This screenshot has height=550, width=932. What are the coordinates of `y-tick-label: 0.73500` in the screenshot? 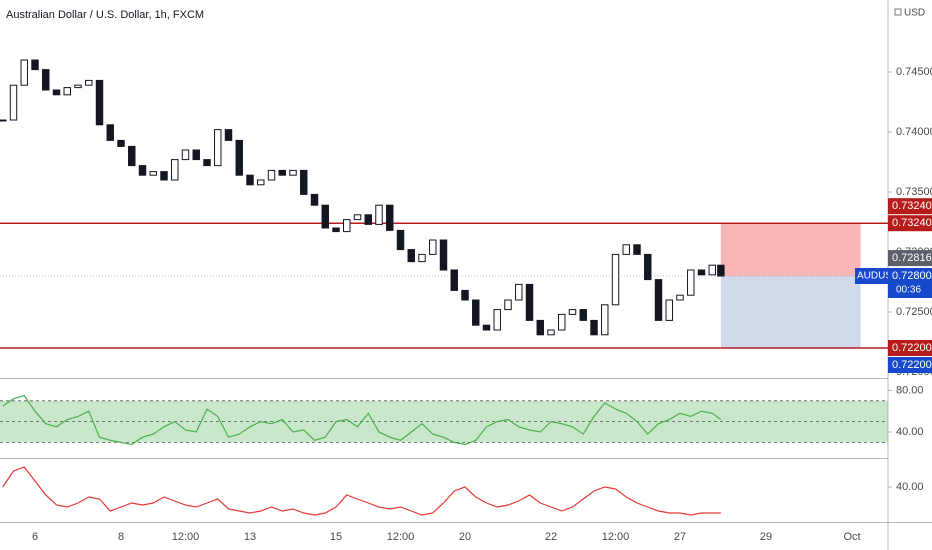 It's located at (914, 192).